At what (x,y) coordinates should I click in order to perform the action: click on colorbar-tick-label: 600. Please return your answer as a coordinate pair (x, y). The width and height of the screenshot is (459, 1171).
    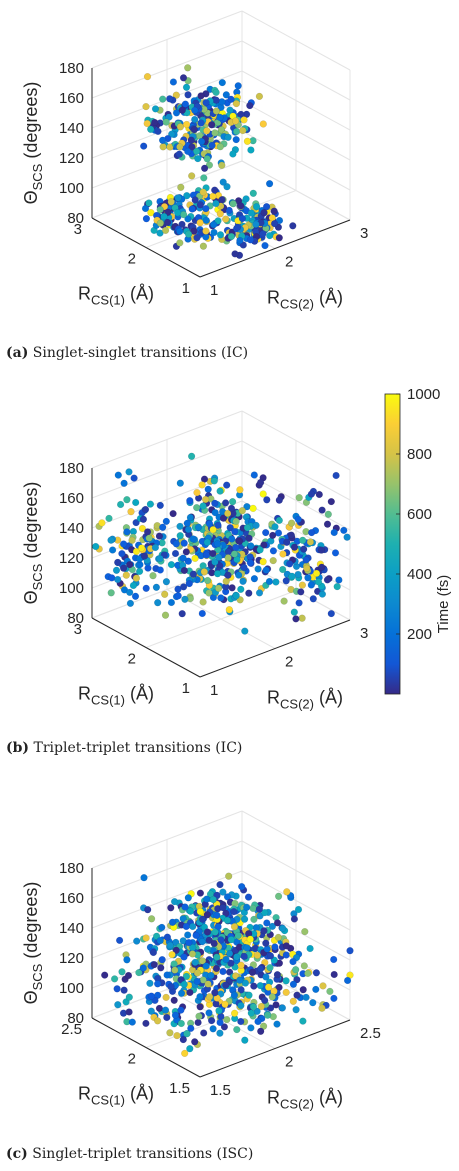
    Looking at the image, I should click on (419, 514).